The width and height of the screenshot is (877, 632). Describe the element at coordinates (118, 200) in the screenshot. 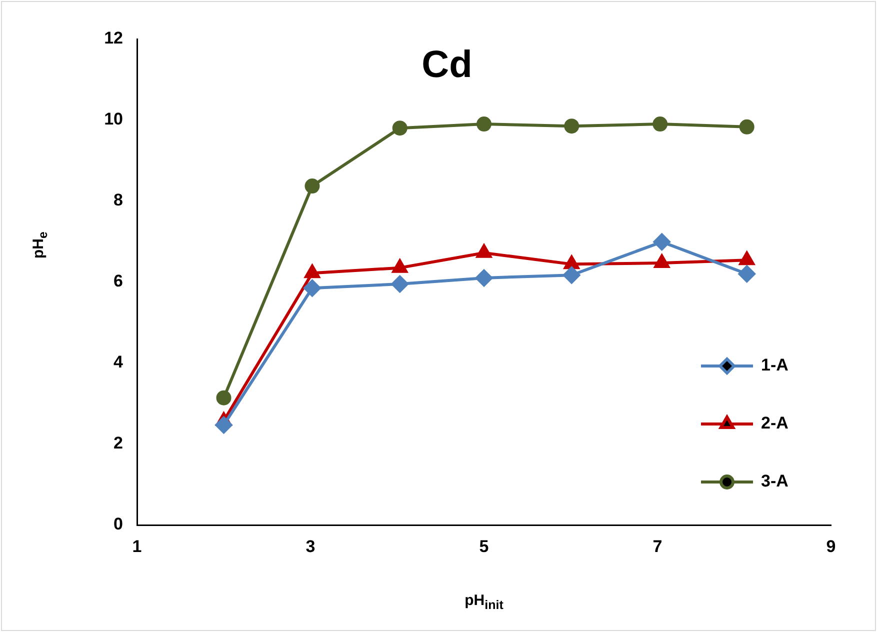

I see `y-tick-label: 8` at that location.